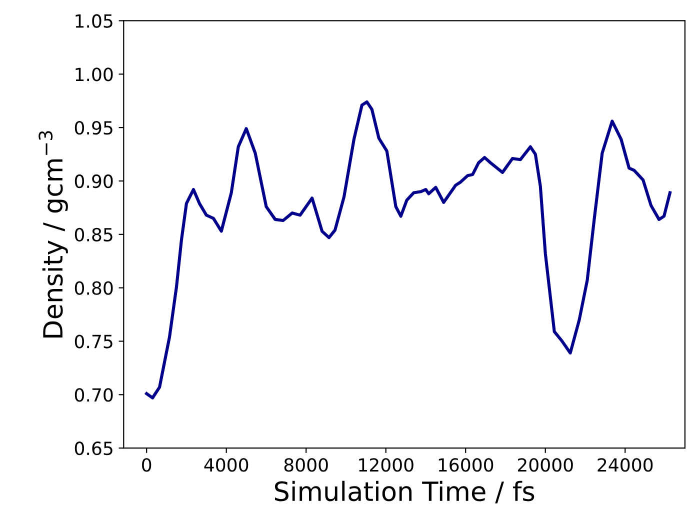 This screenshot has height=518, width=687. Describe the element at coordinates (625, 465) in the screenshot. I see `x-tick-label: 24000` at that location.